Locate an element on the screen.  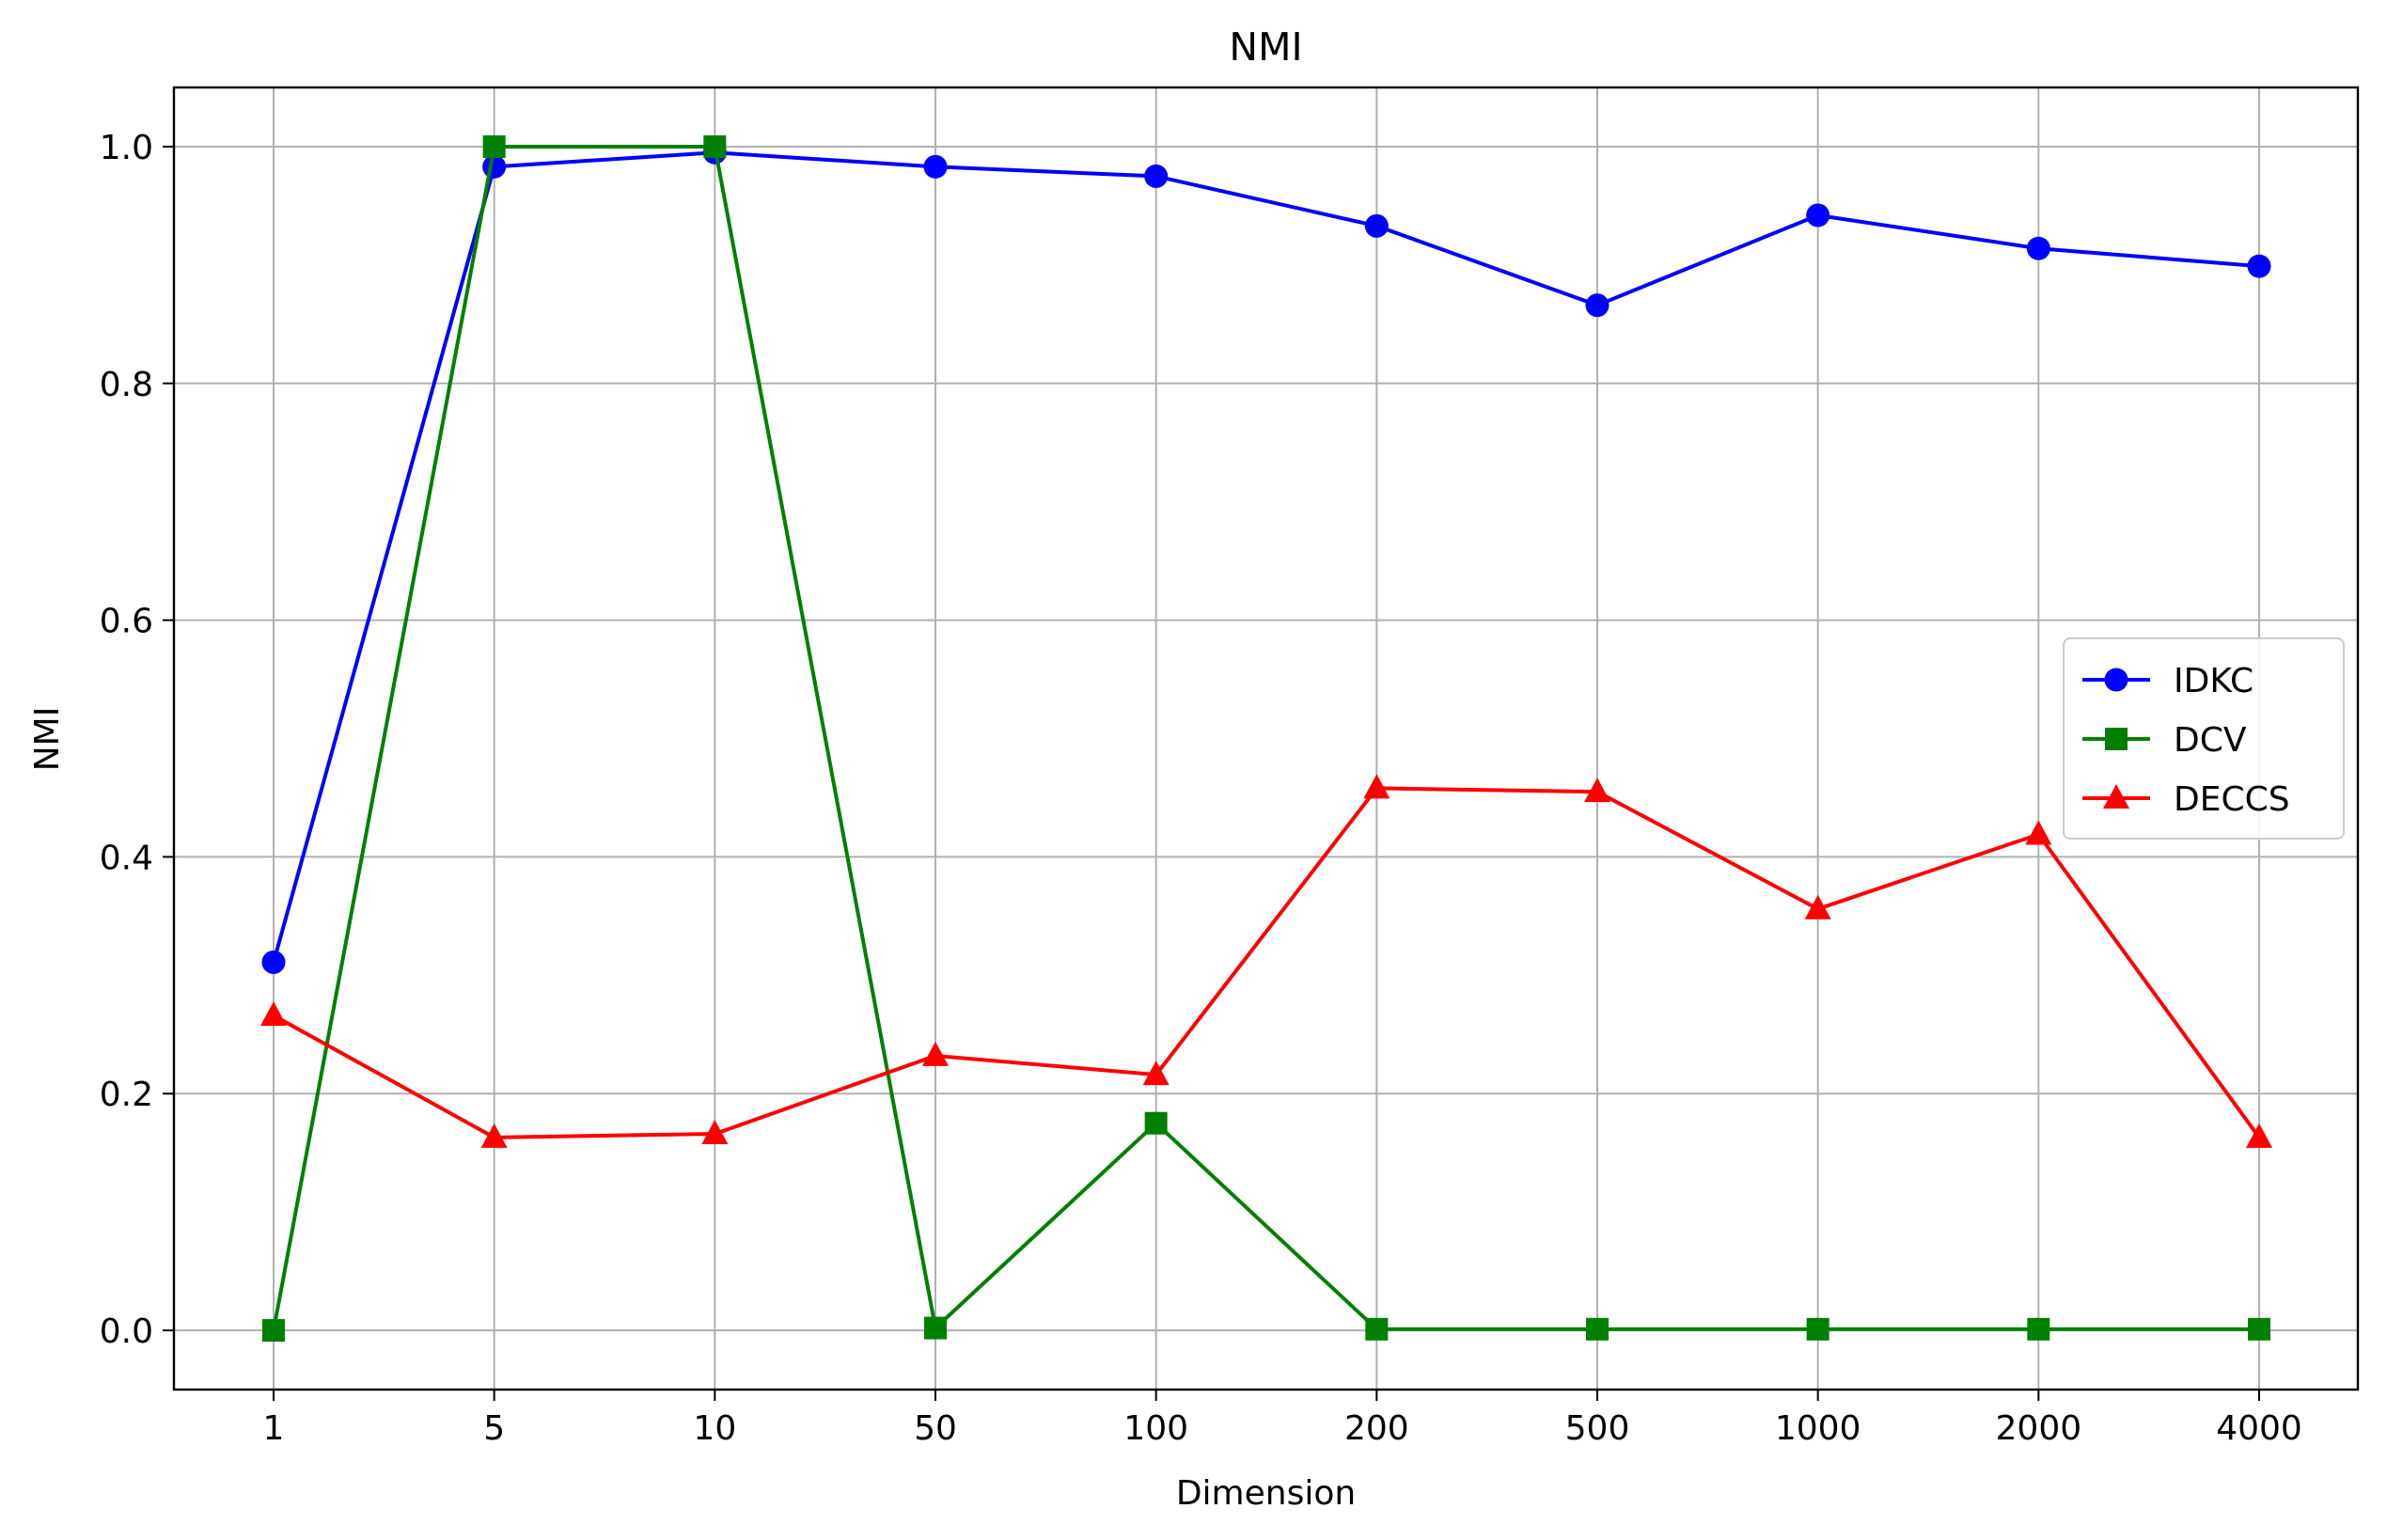
x-axis-label: Dimension is located at coordinates (1266, 1494).